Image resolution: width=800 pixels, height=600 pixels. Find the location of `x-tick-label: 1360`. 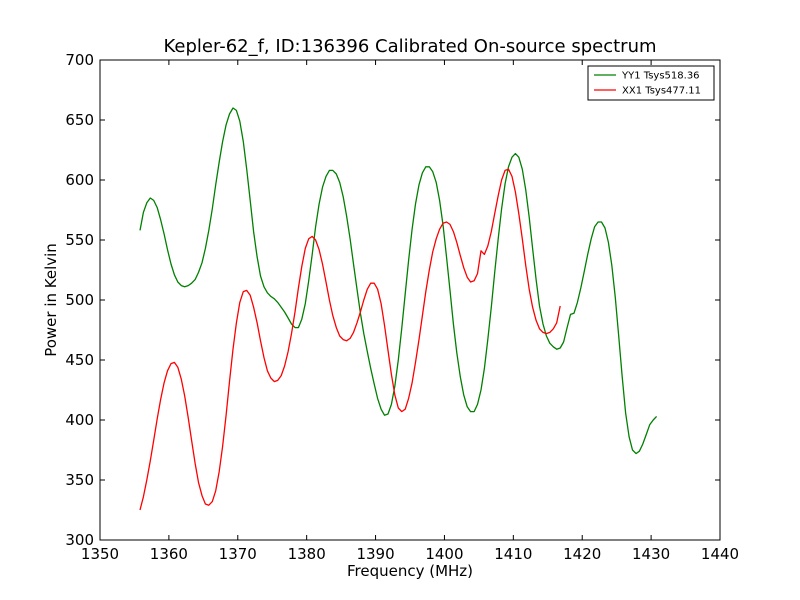

x-tick-label: 1360 is located at coordinates (169, 554).